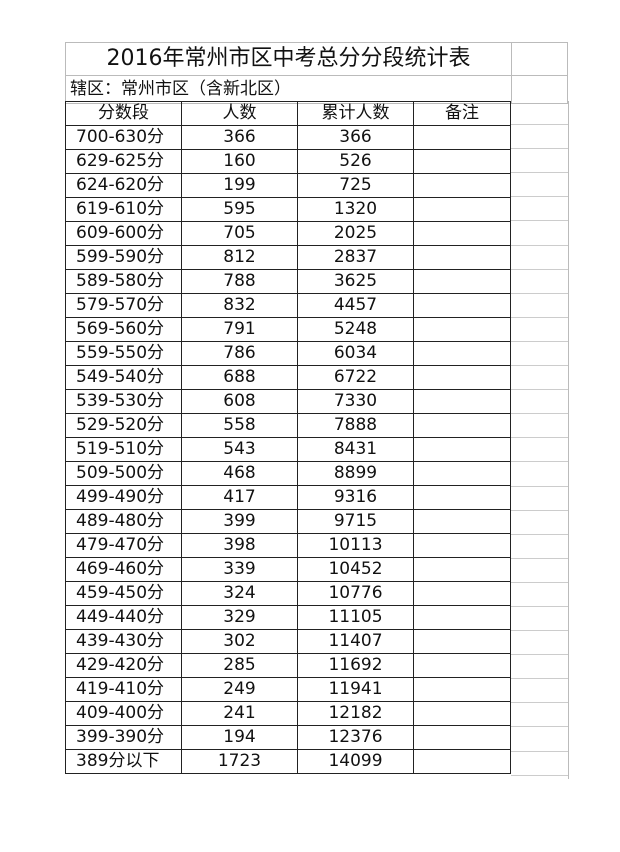 This screenshot has height=852, width=620. What do you see at coordinates (239, 641) in the screenshot?
I see `count-cell: 302` at bounding box center [239, 641].